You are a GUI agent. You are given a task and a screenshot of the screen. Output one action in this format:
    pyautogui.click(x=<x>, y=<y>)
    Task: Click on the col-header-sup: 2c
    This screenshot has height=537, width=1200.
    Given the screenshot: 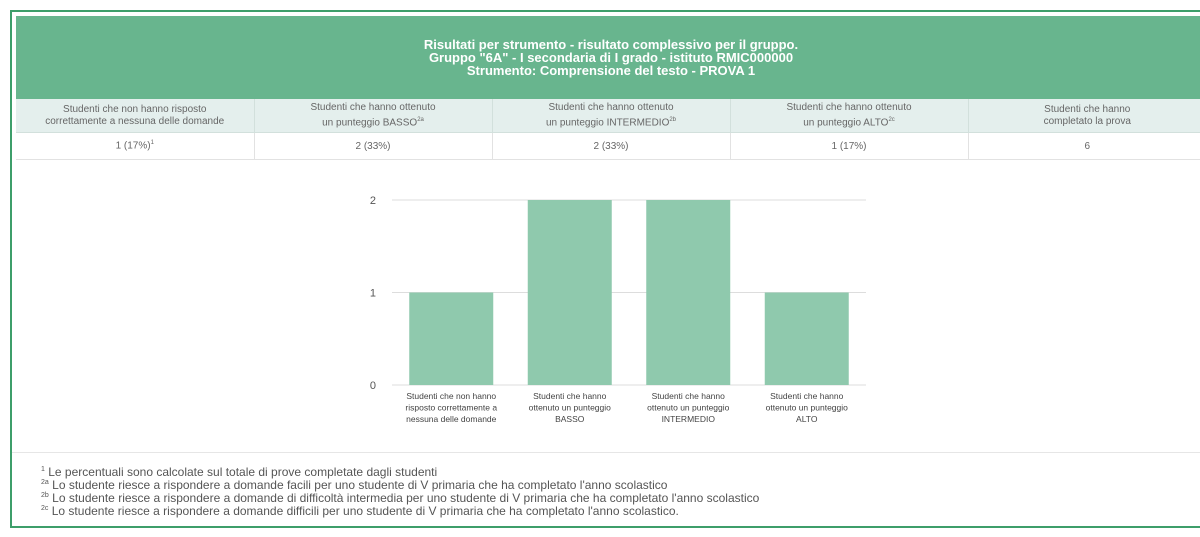 What is the action you would take?
    pyautogui.click(x=891, y=119)
    